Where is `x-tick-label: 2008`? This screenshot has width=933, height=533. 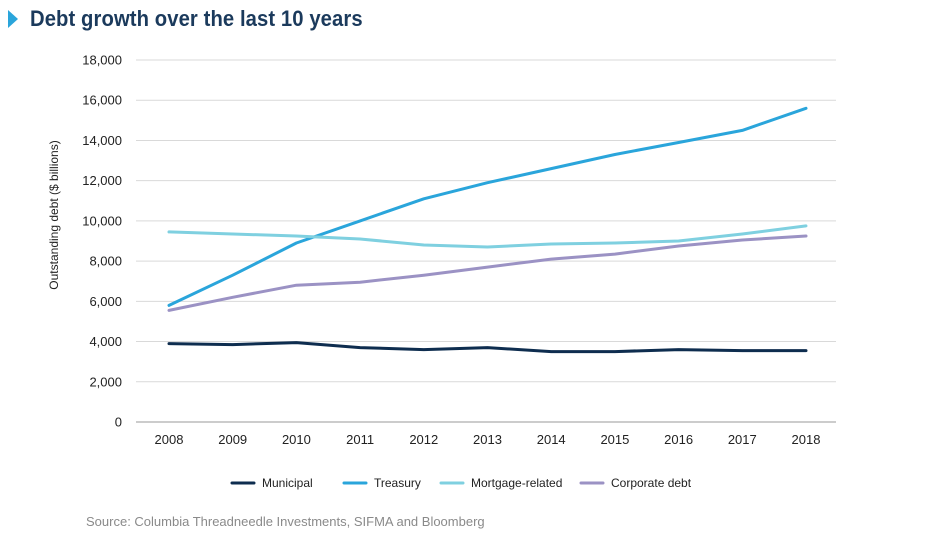 x-tick-label: 2008 is located at coordinates (169, 439).